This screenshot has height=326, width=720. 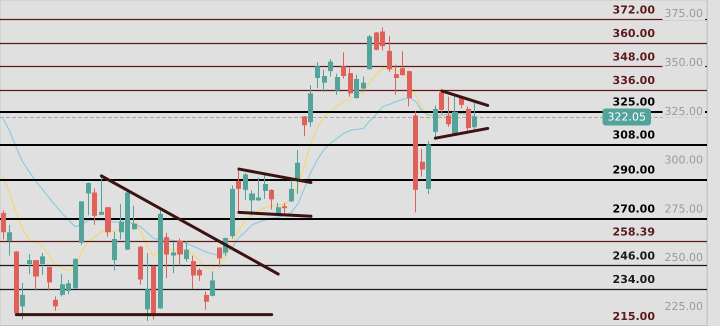 What do you see at coordinates (683, 62) in the screenshot?
I see `y-tick-label: 350.00` at bounding box center [683, 62].